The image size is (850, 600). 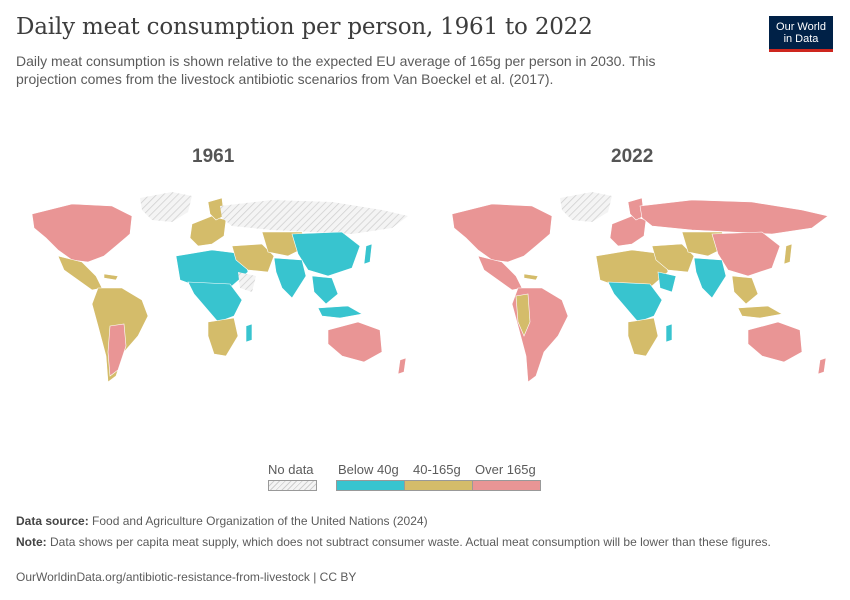 I want to click on logo-line-1: Our World, so click(x=801, y=27).